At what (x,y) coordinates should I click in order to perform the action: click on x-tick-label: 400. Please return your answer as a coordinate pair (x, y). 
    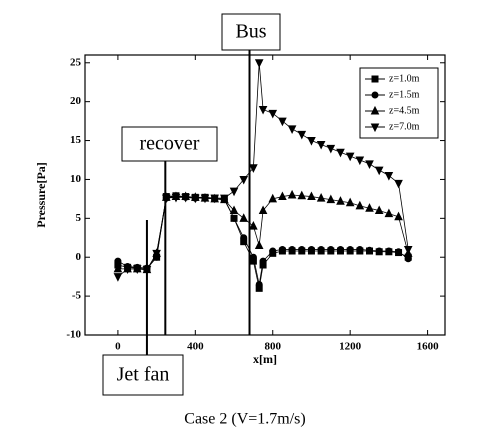
    Looking at the image, I should click on (195, 347).